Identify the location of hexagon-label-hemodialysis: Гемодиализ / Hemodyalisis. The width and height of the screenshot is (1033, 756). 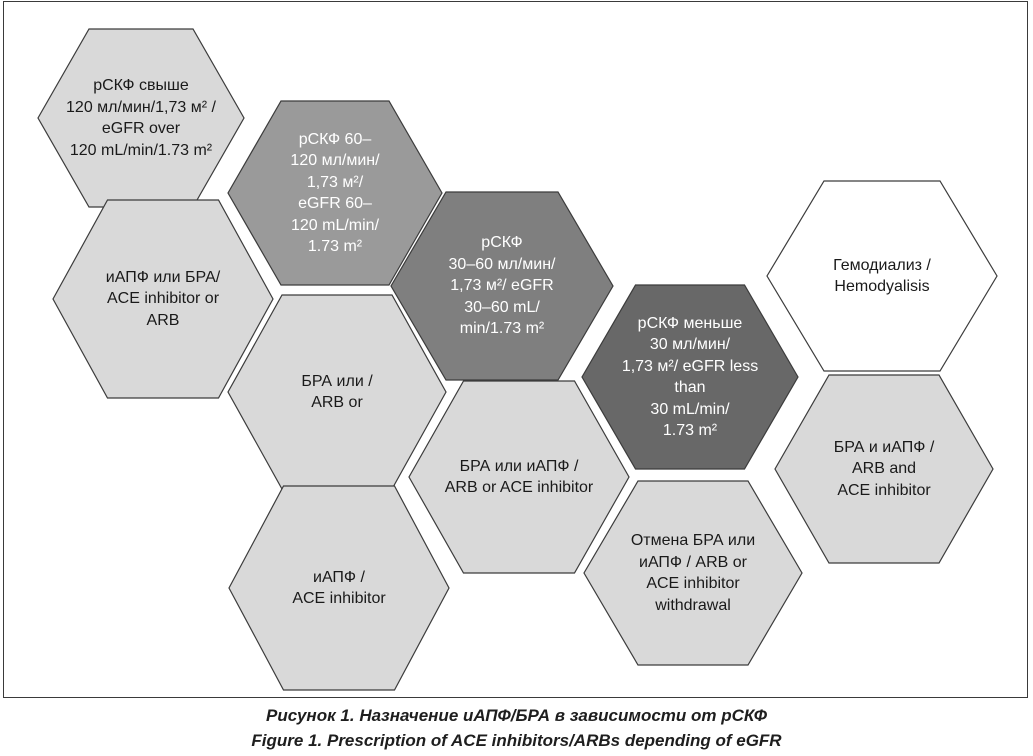
(882, 276).